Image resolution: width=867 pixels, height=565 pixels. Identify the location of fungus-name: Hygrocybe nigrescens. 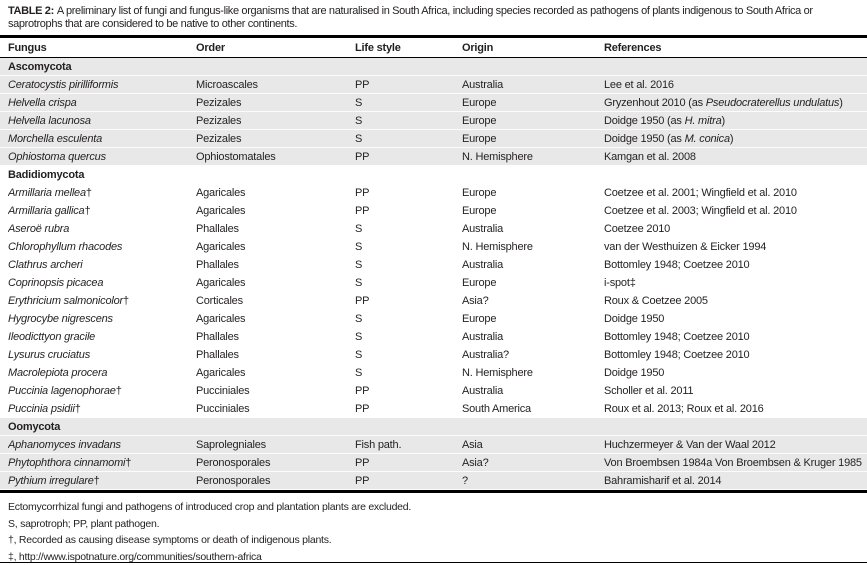
(60, 319).